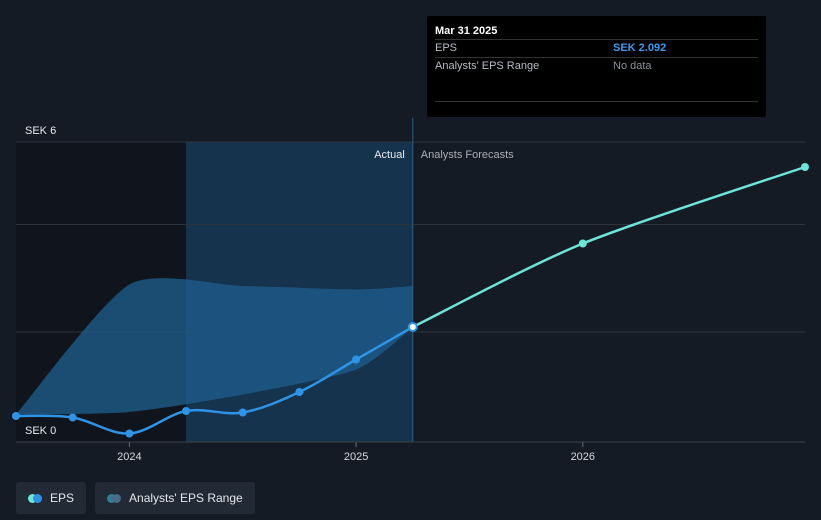  I want to click on range-legend-icon, so click(114, 498).